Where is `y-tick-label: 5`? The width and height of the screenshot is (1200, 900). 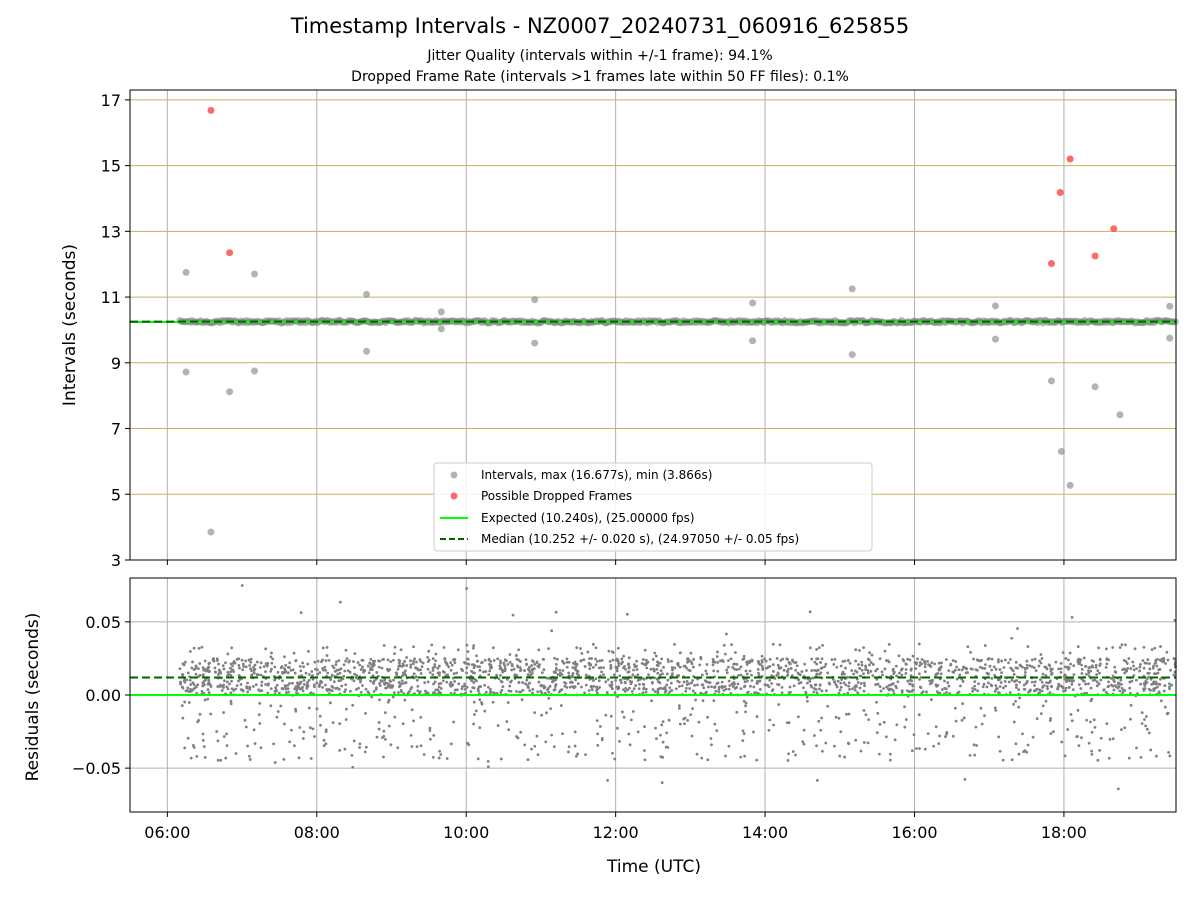
y-tick-label: 5 is located at coordinates (116, 494).